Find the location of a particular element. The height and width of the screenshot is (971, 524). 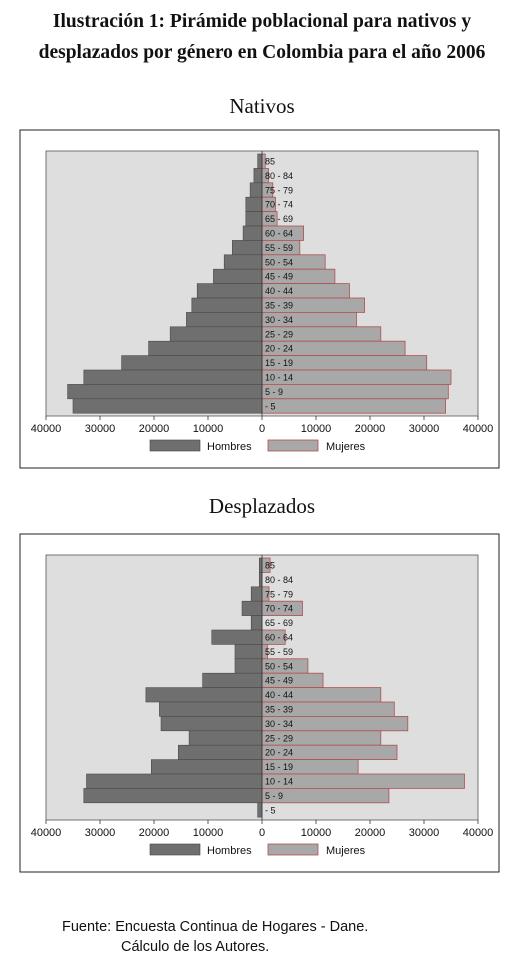

age-group-label: 15 - 19 is located at coordinates (279, 767).